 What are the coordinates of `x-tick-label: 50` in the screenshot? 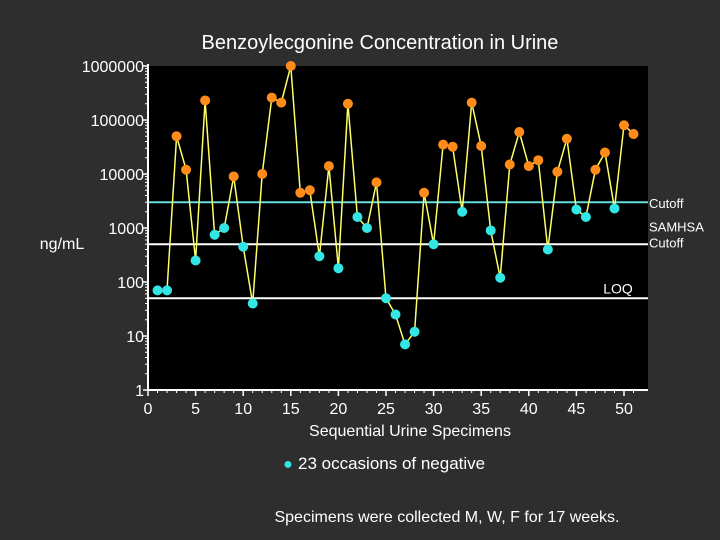 It's located at (624, 409).